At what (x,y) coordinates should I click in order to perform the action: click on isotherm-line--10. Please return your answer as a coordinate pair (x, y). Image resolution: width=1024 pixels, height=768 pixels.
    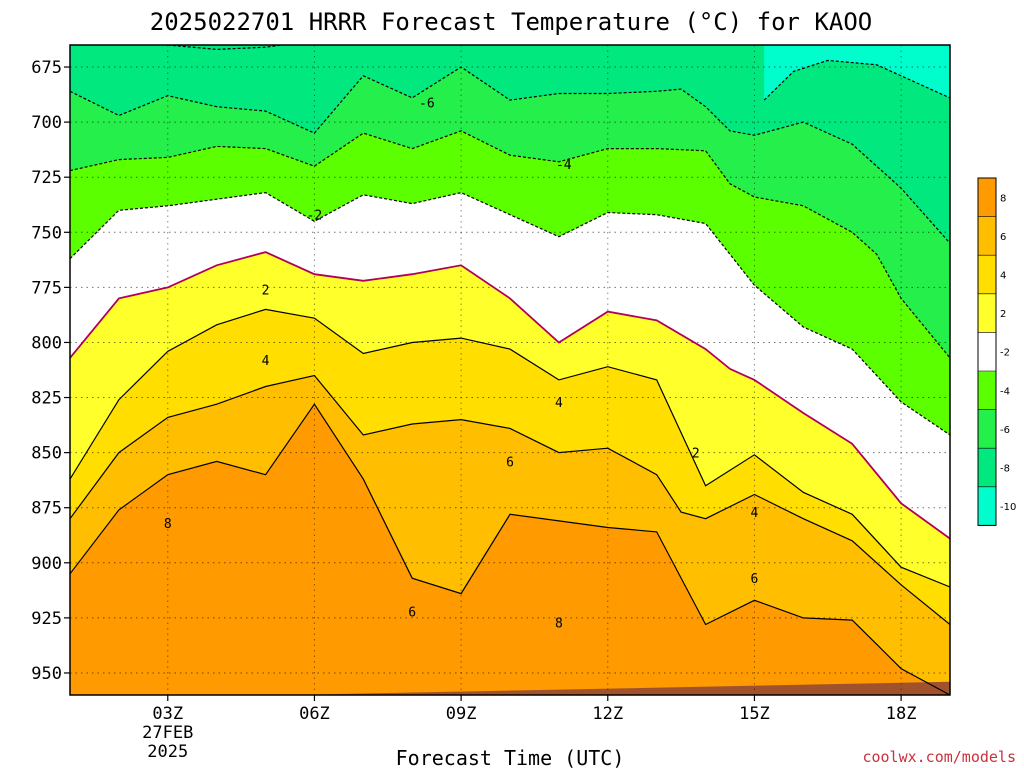
    Looking at the image, I should click on (856, 80).